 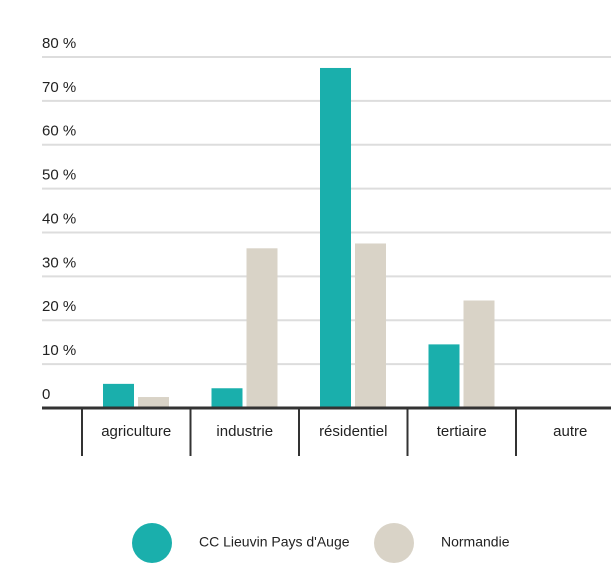 What do you see at coordinates (46, 394) in the screenshot?
I see `y-tick-label: 0` at bounding box center [46, 394].